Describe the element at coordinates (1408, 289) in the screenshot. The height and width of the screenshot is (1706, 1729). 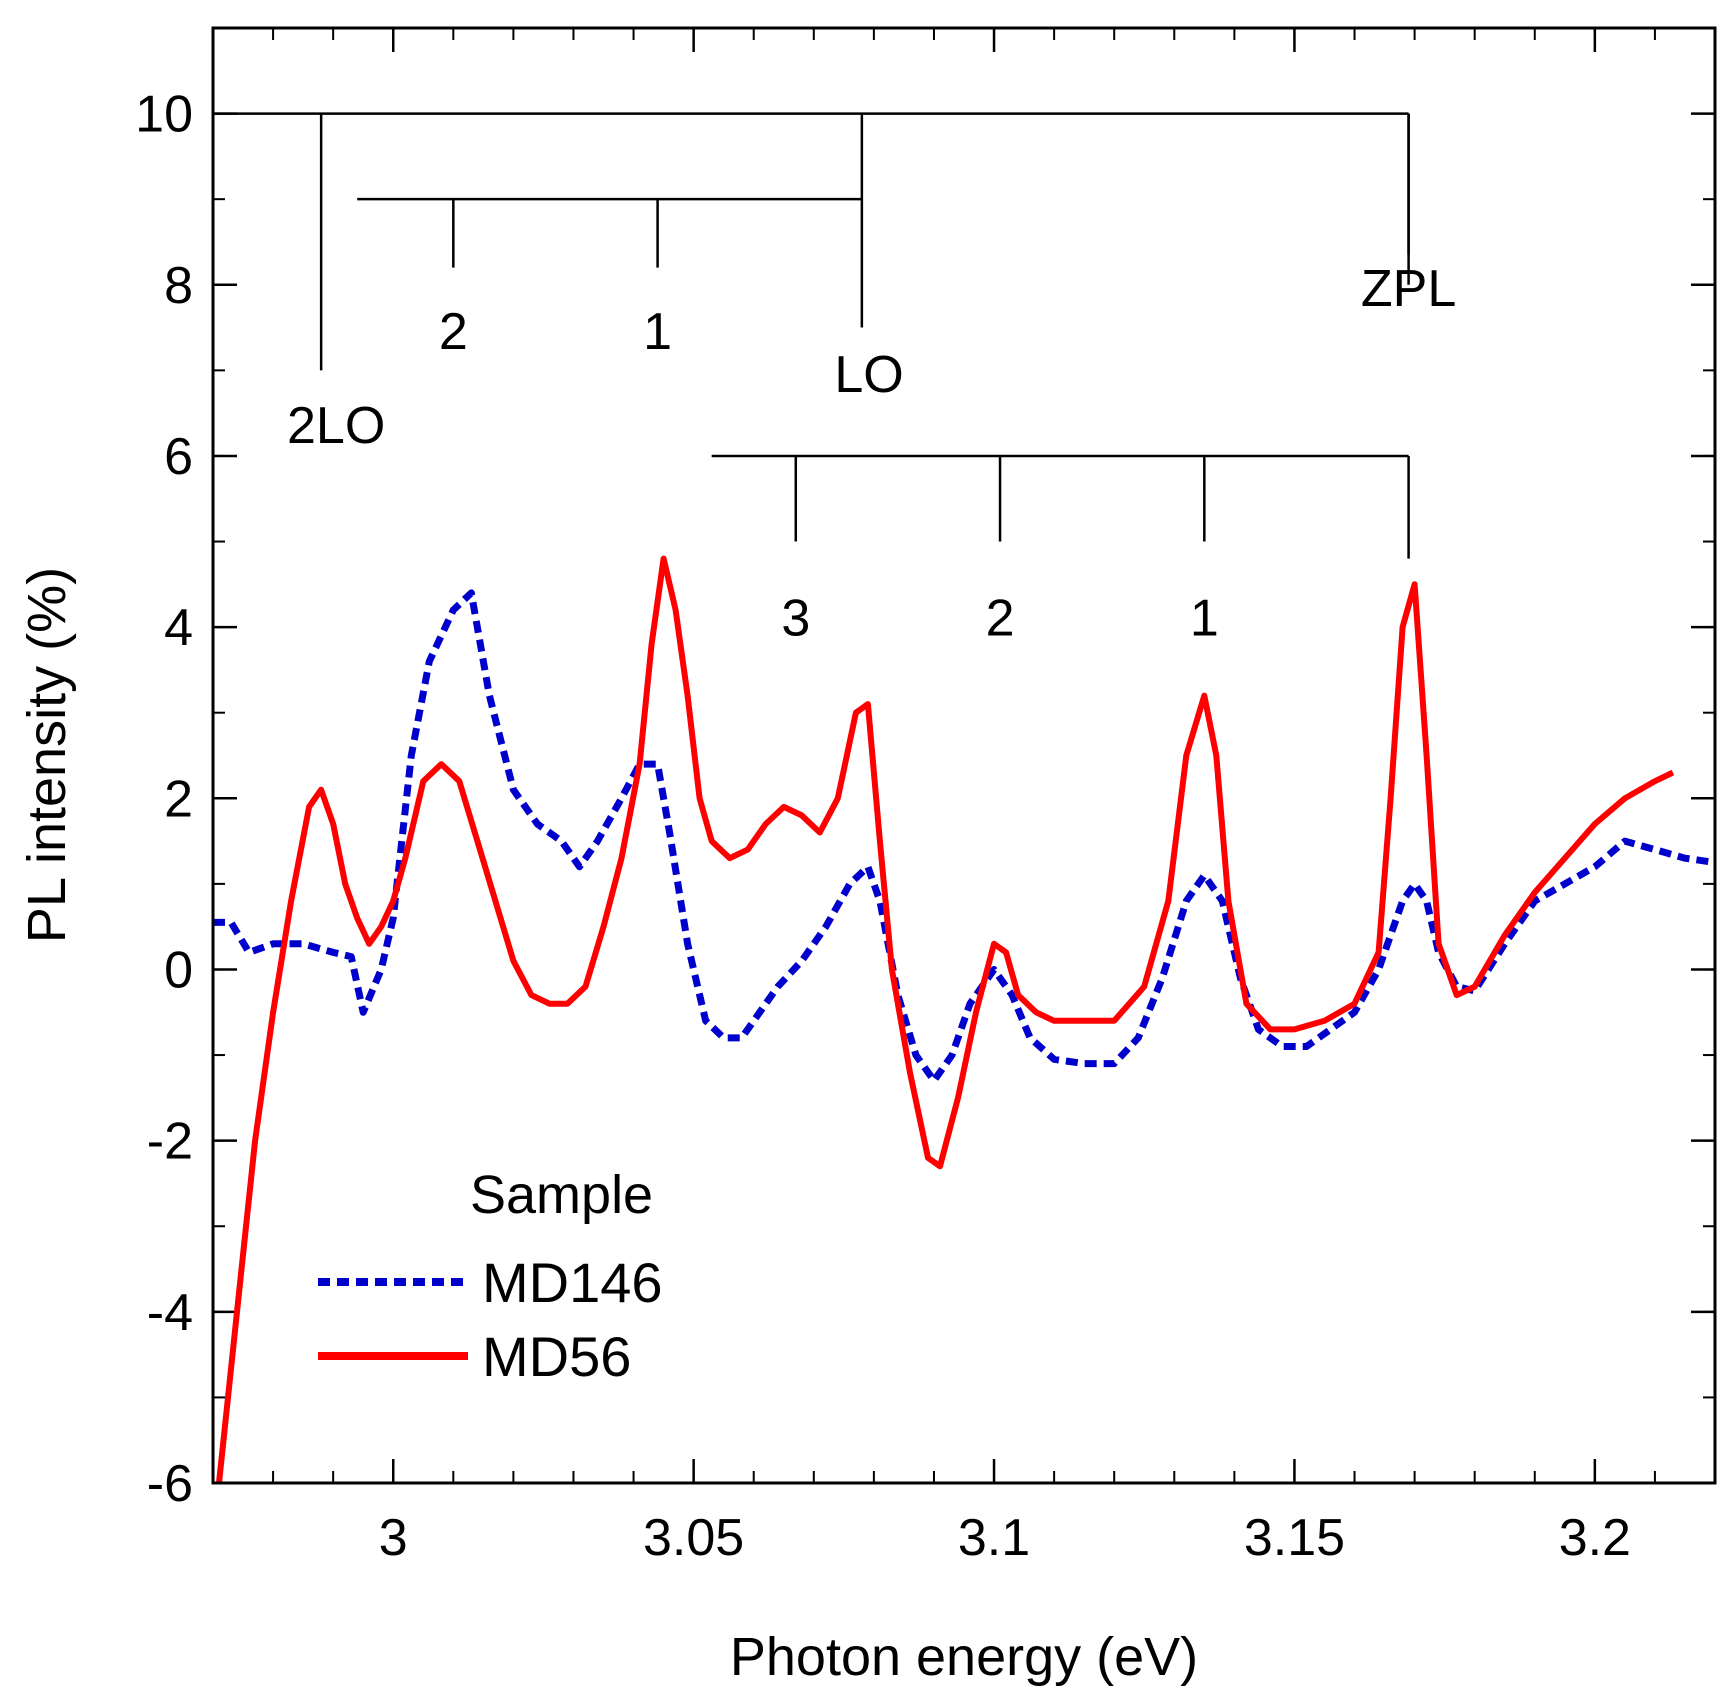
I see `label-zpl: ZPL` at that location.